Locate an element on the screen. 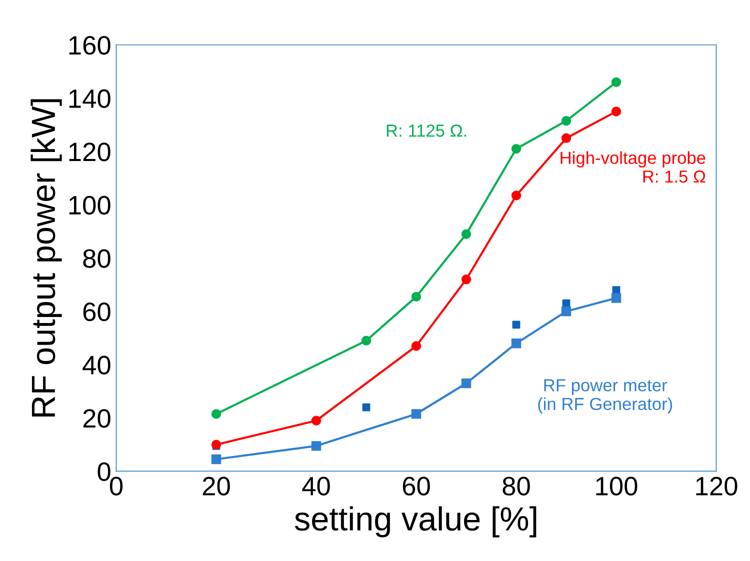  x-tick-label: 60 is located at coordinates (416, 486).